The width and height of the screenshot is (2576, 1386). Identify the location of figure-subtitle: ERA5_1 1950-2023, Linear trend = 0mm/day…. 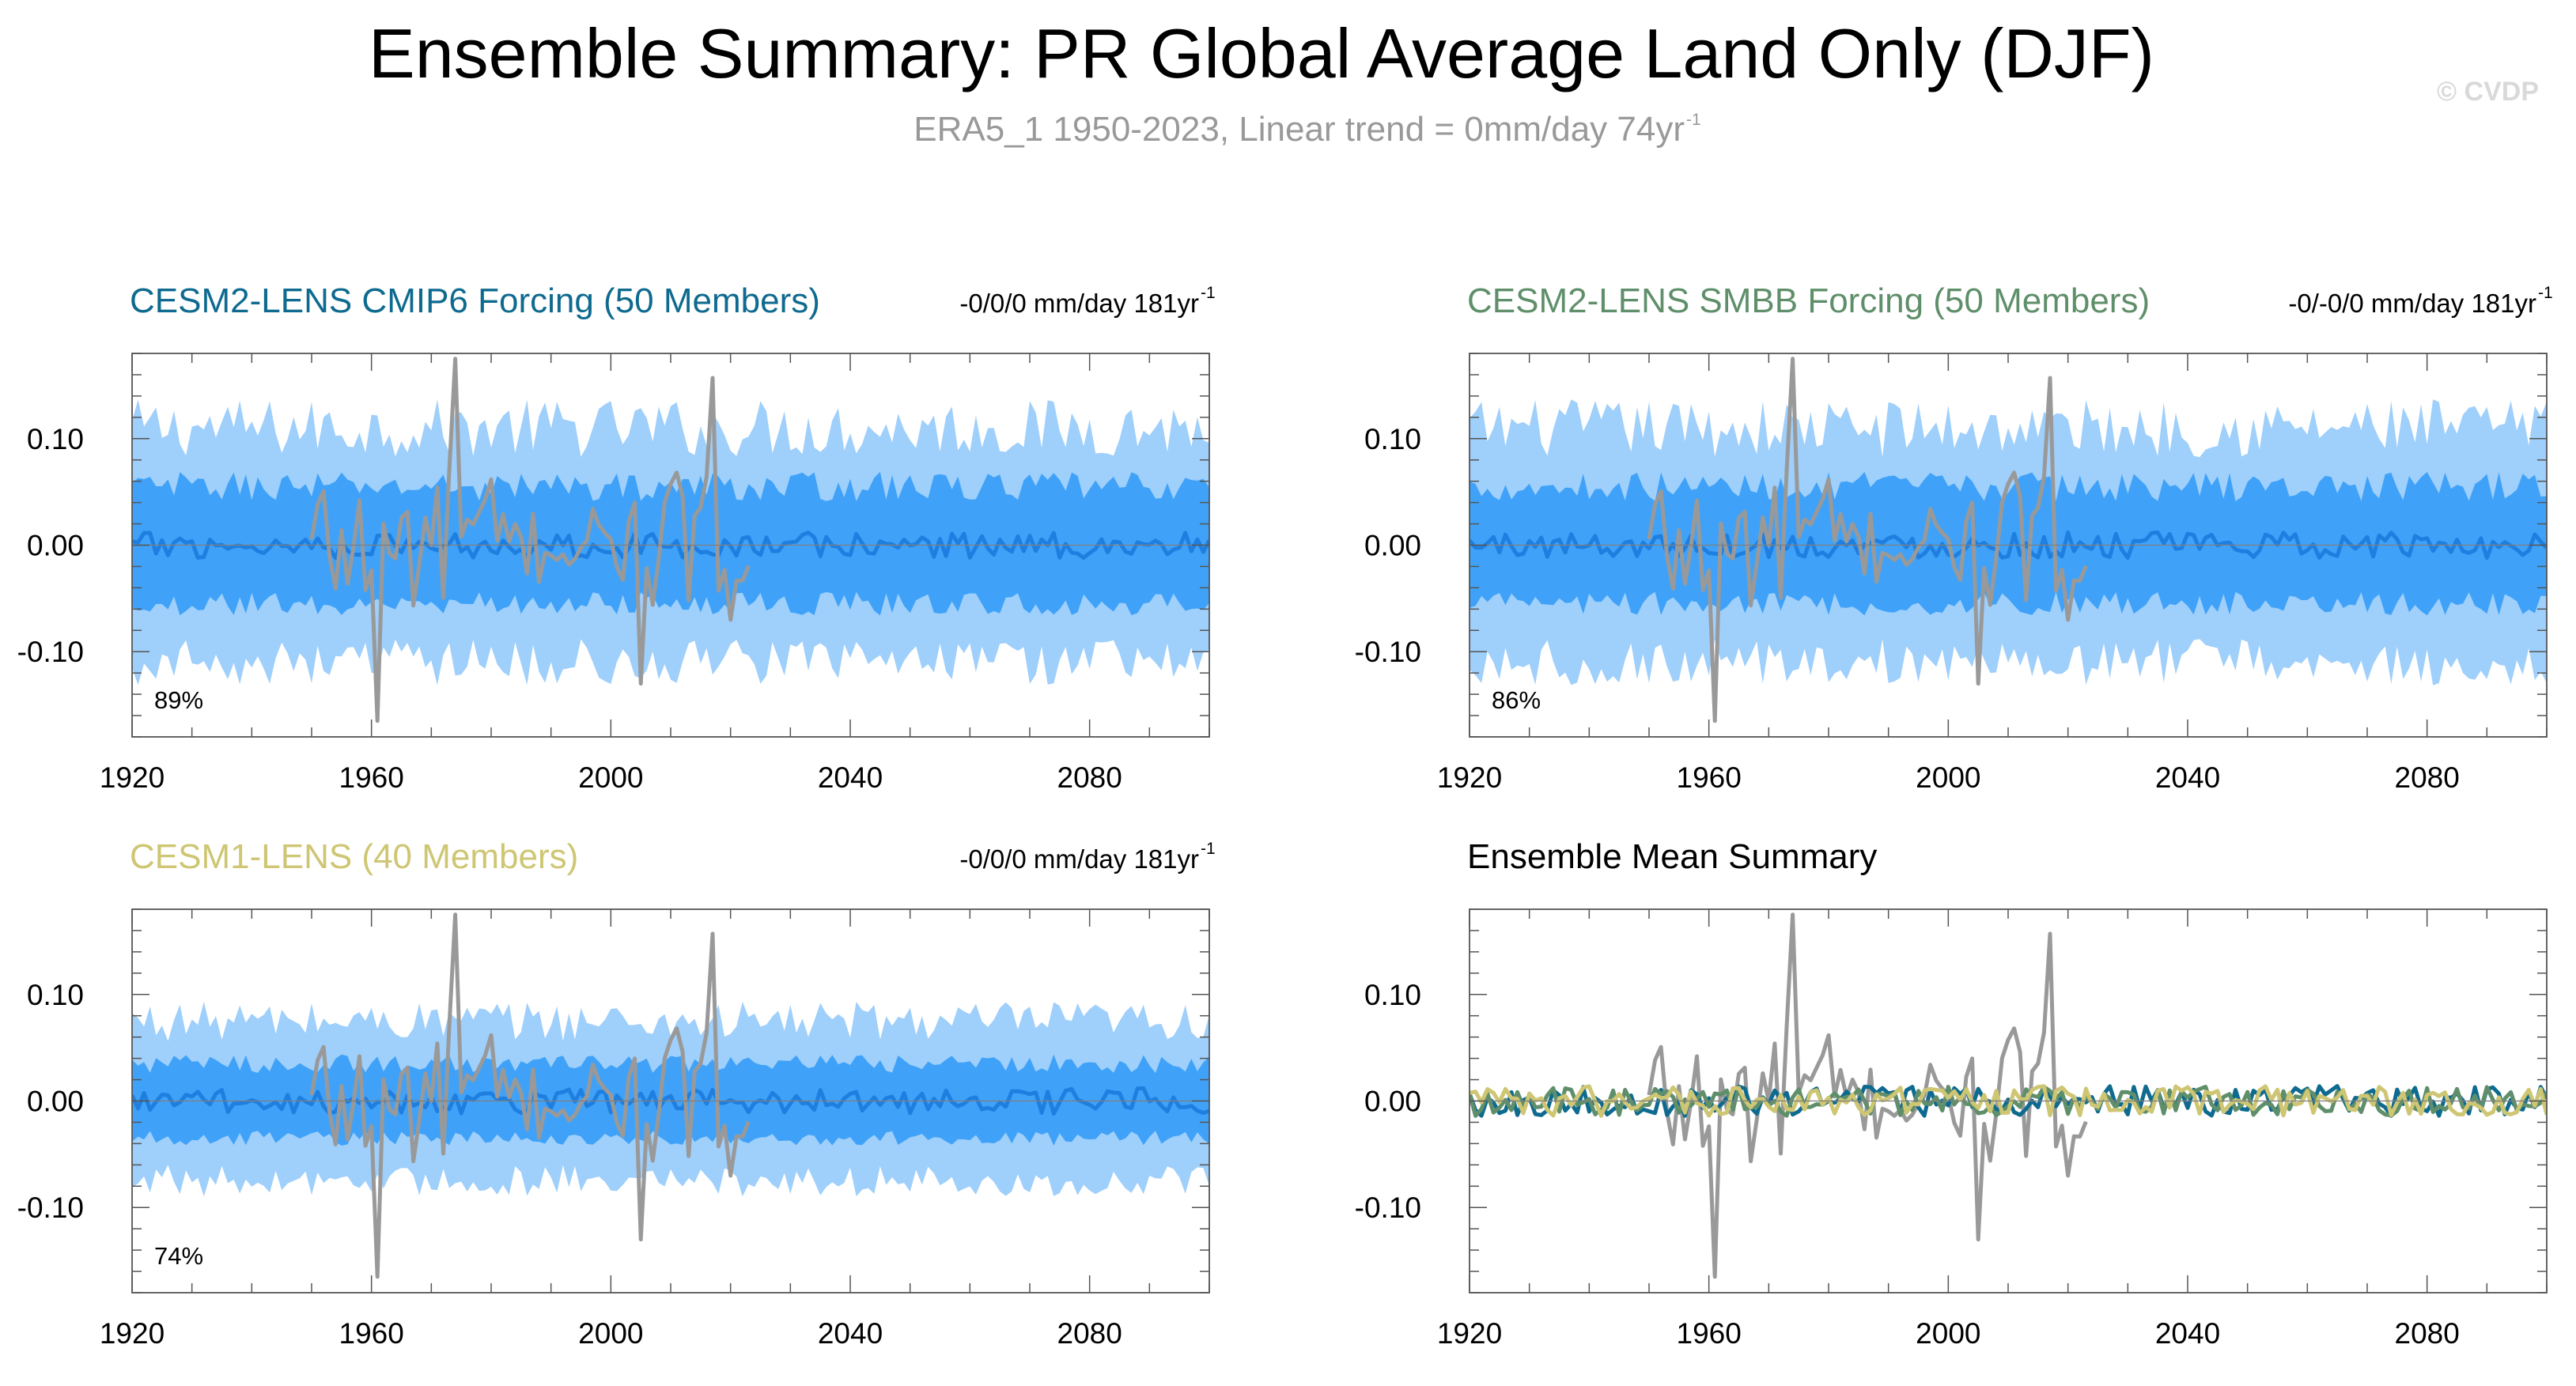
(1299, 129).